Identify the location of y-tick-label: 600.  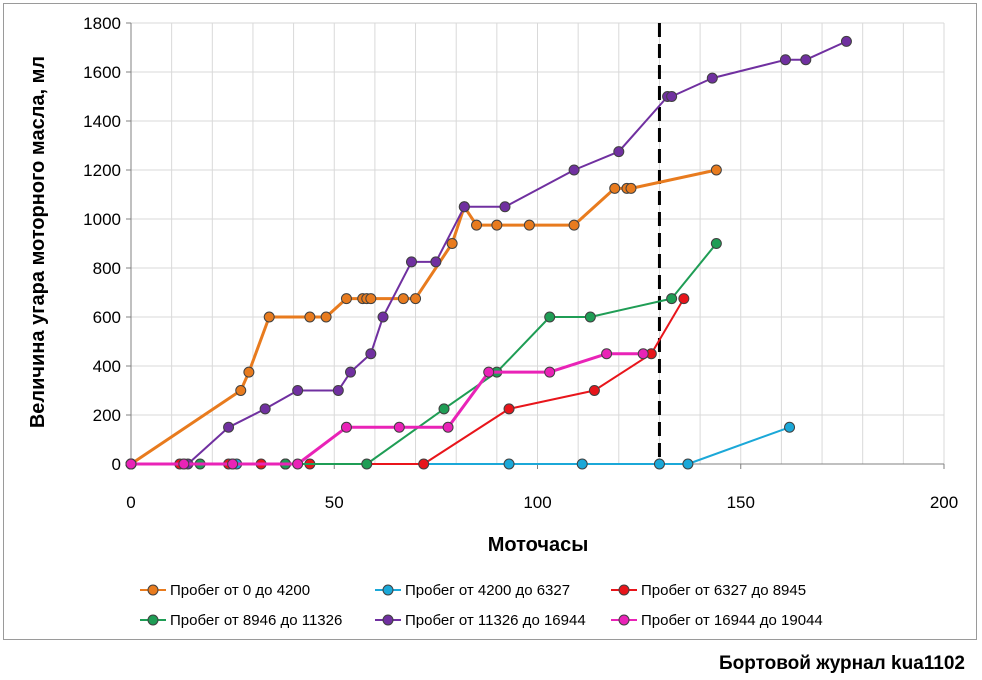
(107, 317).